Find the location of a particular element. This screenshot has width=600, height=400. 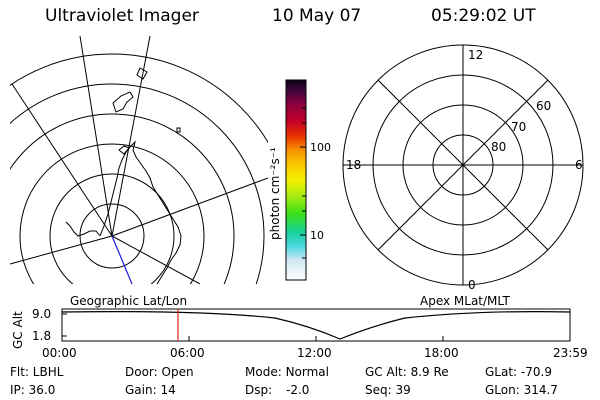

polar-diagonal is located at coordinates (463, 165).